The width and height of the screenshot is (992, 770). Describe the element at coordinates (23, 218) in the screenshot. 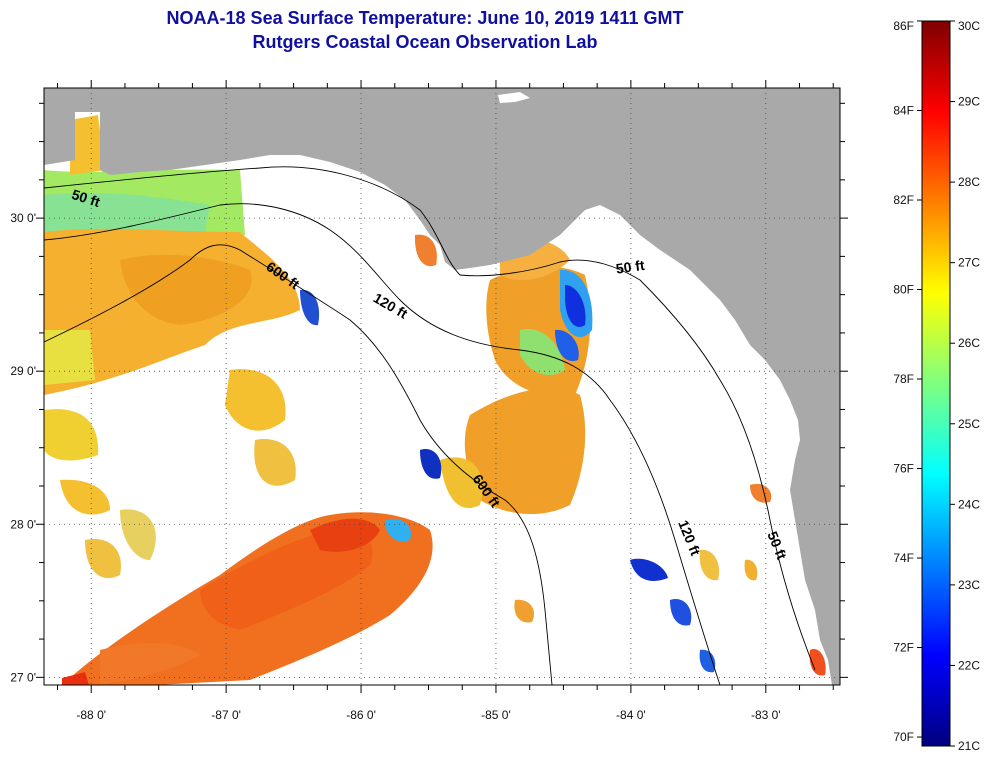

I see `lat-tick-label: 30 0'` at that location.